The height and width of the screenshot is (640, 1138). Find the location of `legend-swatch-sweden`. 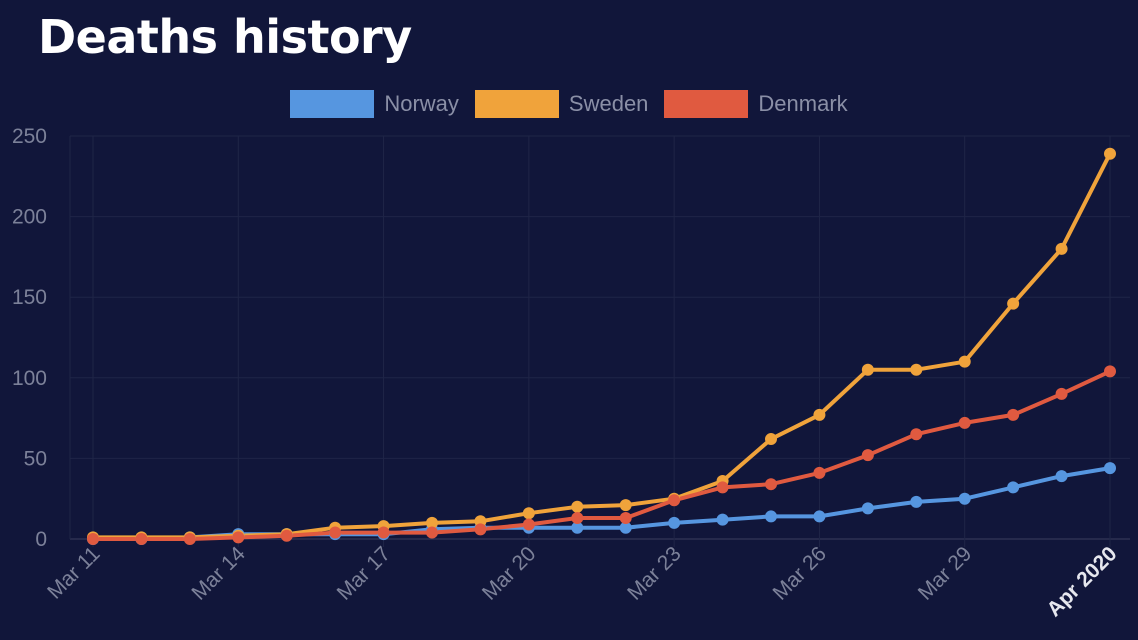

legend-swatch-sweden is located at coordinates (516, 104).